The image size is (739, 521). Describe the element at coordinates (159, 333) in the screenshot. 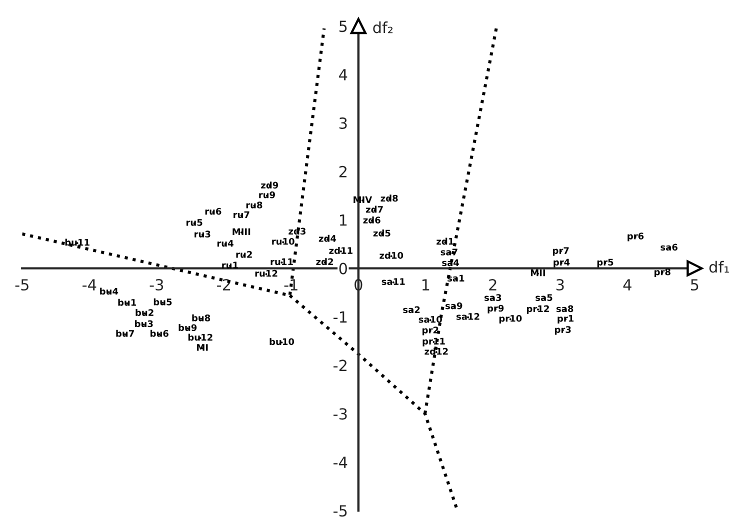

I see `data-label: bu6` at that location.